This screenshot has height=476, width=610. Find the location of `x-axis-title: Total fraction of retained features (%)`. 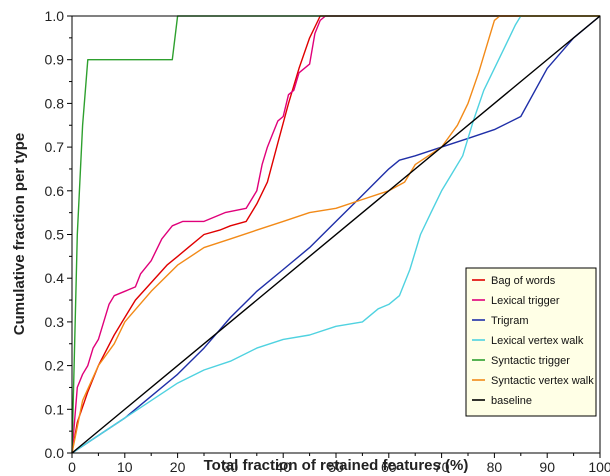

x-axis-title: Total fraction of retained features (%) is located at coordinates (336, 465).